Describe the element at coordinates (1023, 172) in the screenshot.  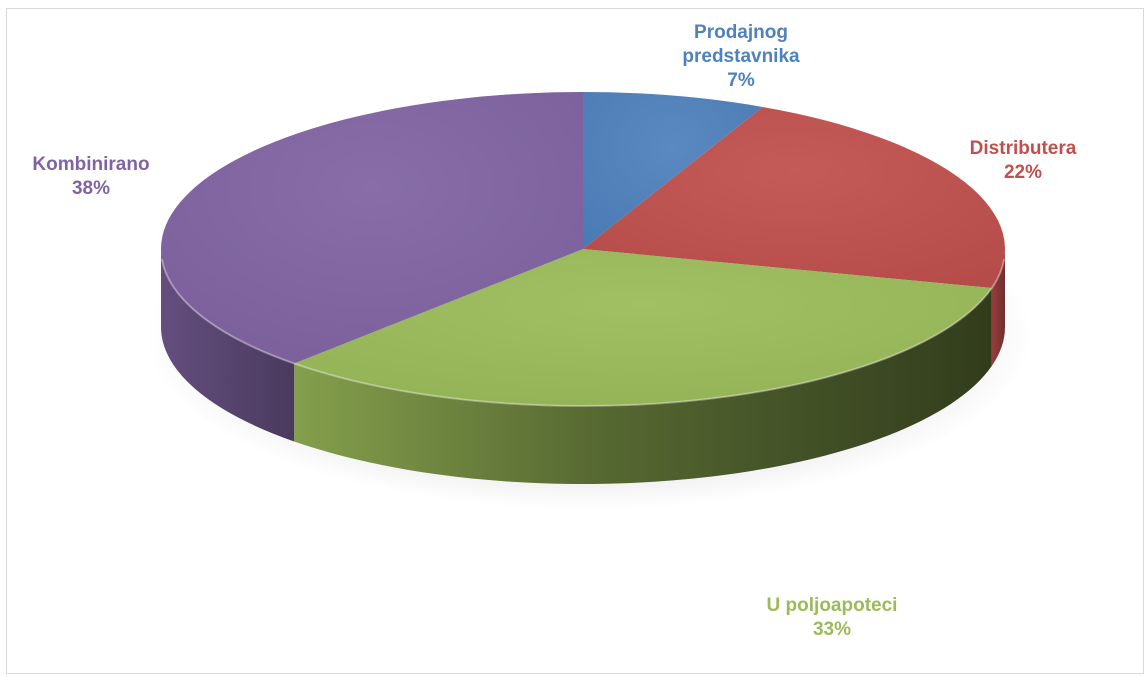
I see `data-label-value: 22%` at that location.